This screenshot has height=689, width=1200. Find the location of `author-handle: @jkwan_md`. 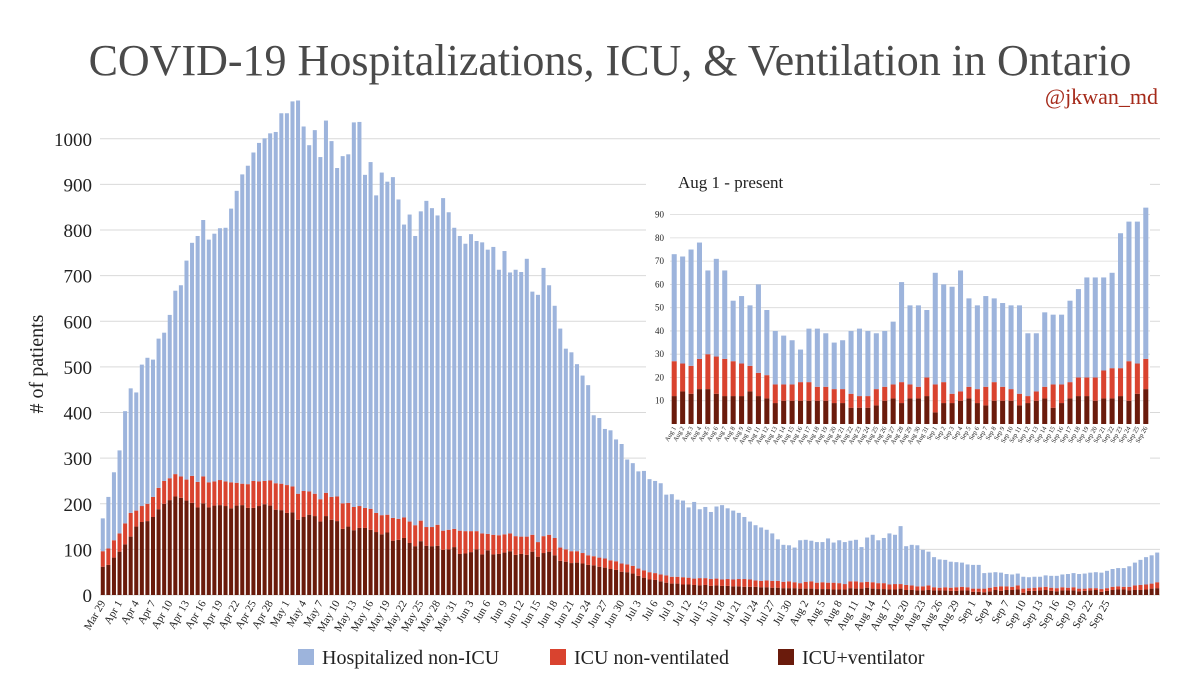

author-handle: @jkwan_md is located at coordinates (1101, 96).